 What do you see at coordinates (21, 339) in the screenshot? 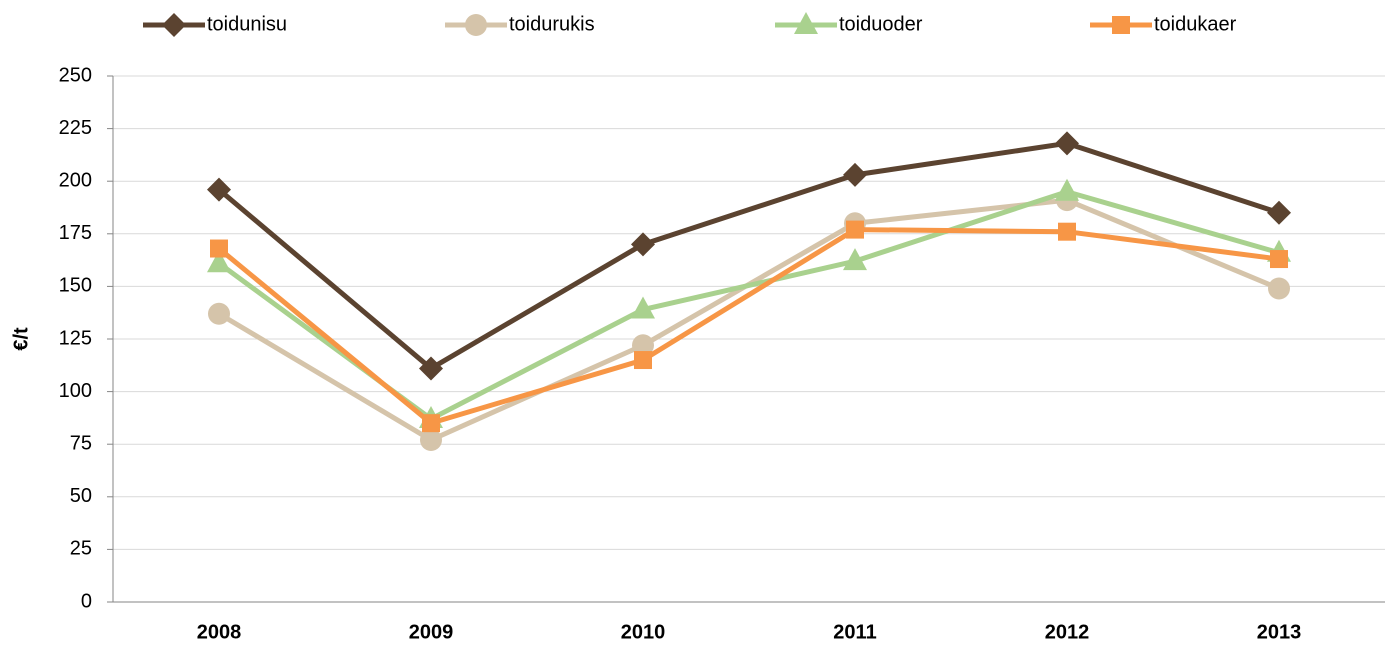
I see `y-axis-label: €/t` at bounding box center [21, 339].